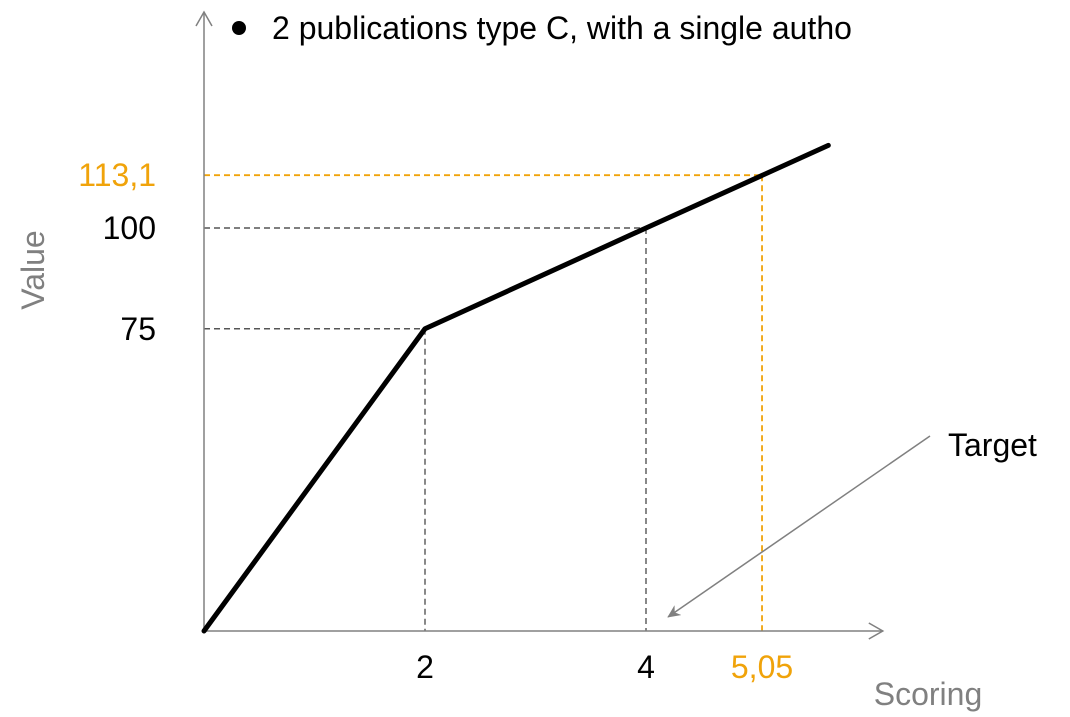 This screenshot has height=717, width=1070. Describe the element at coordinates (138, 329) in the screenshot. I see `y-tick-label-0: 75` at that location.